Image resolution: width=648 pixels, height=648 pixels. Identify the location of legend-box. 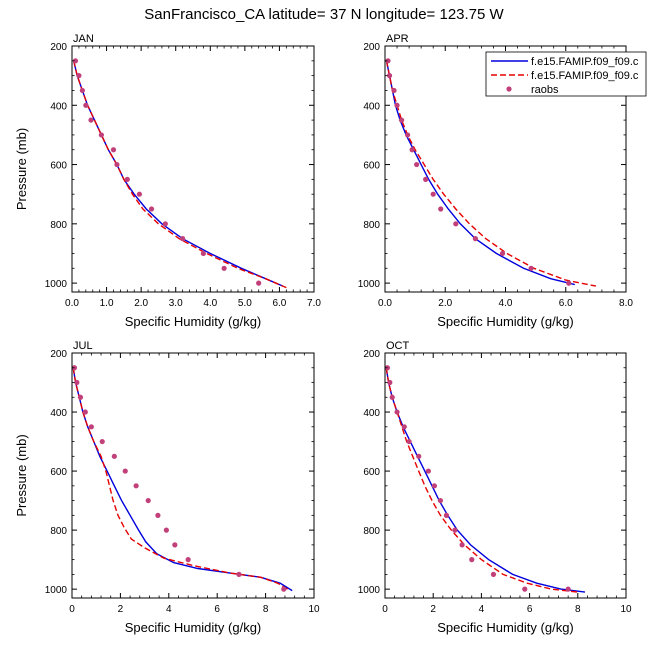
(566, 74).